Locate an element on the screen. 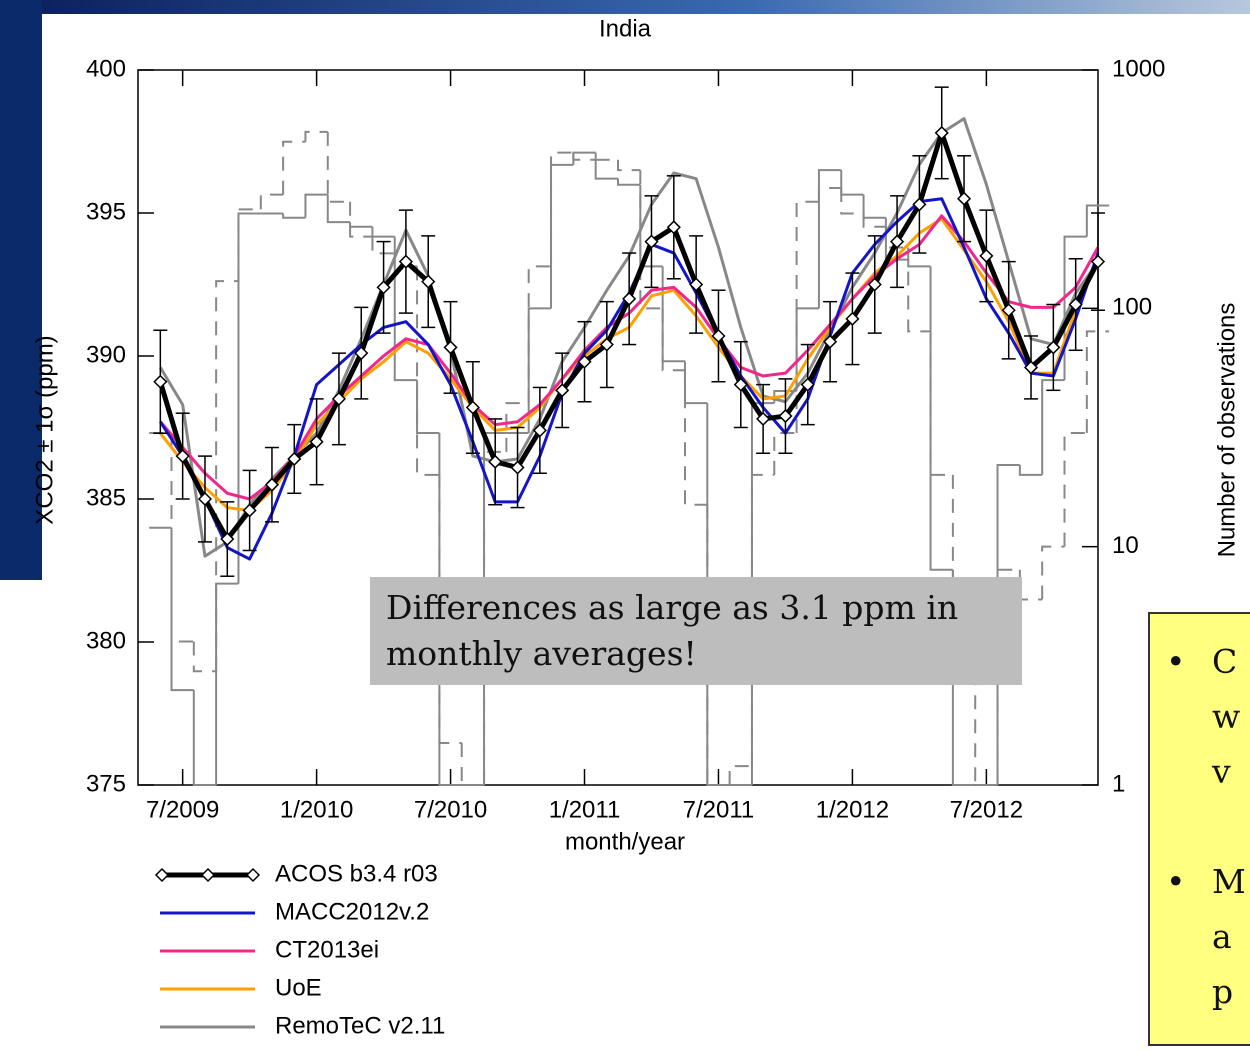 The image size is (1250, 1051). y2-tick-label: 10 is located at coordinates (1125, 545).